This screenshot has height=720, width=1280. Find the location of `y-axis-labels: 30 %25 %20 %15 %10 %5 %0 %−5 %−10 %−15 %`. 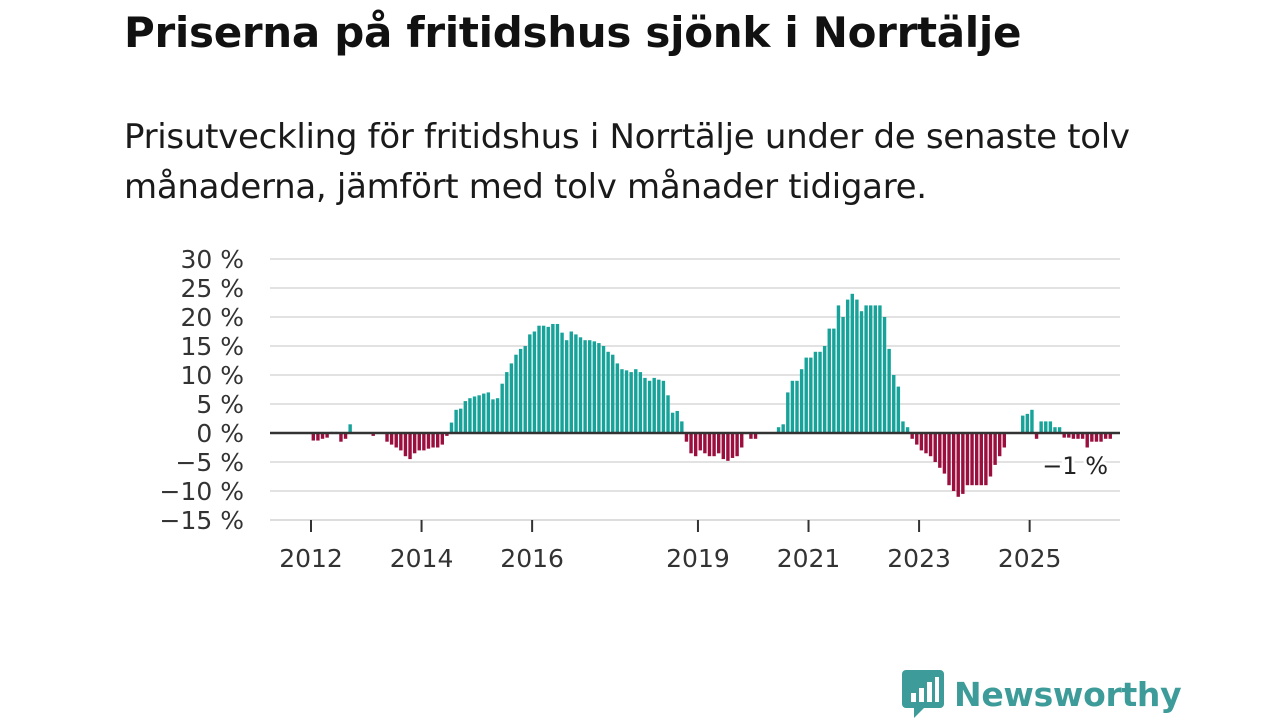

y-axis-labels: 30 %25 %20 %15 %10 %5 %0 %−5 %−10 %−15 % is located at coordinates (202, 390).